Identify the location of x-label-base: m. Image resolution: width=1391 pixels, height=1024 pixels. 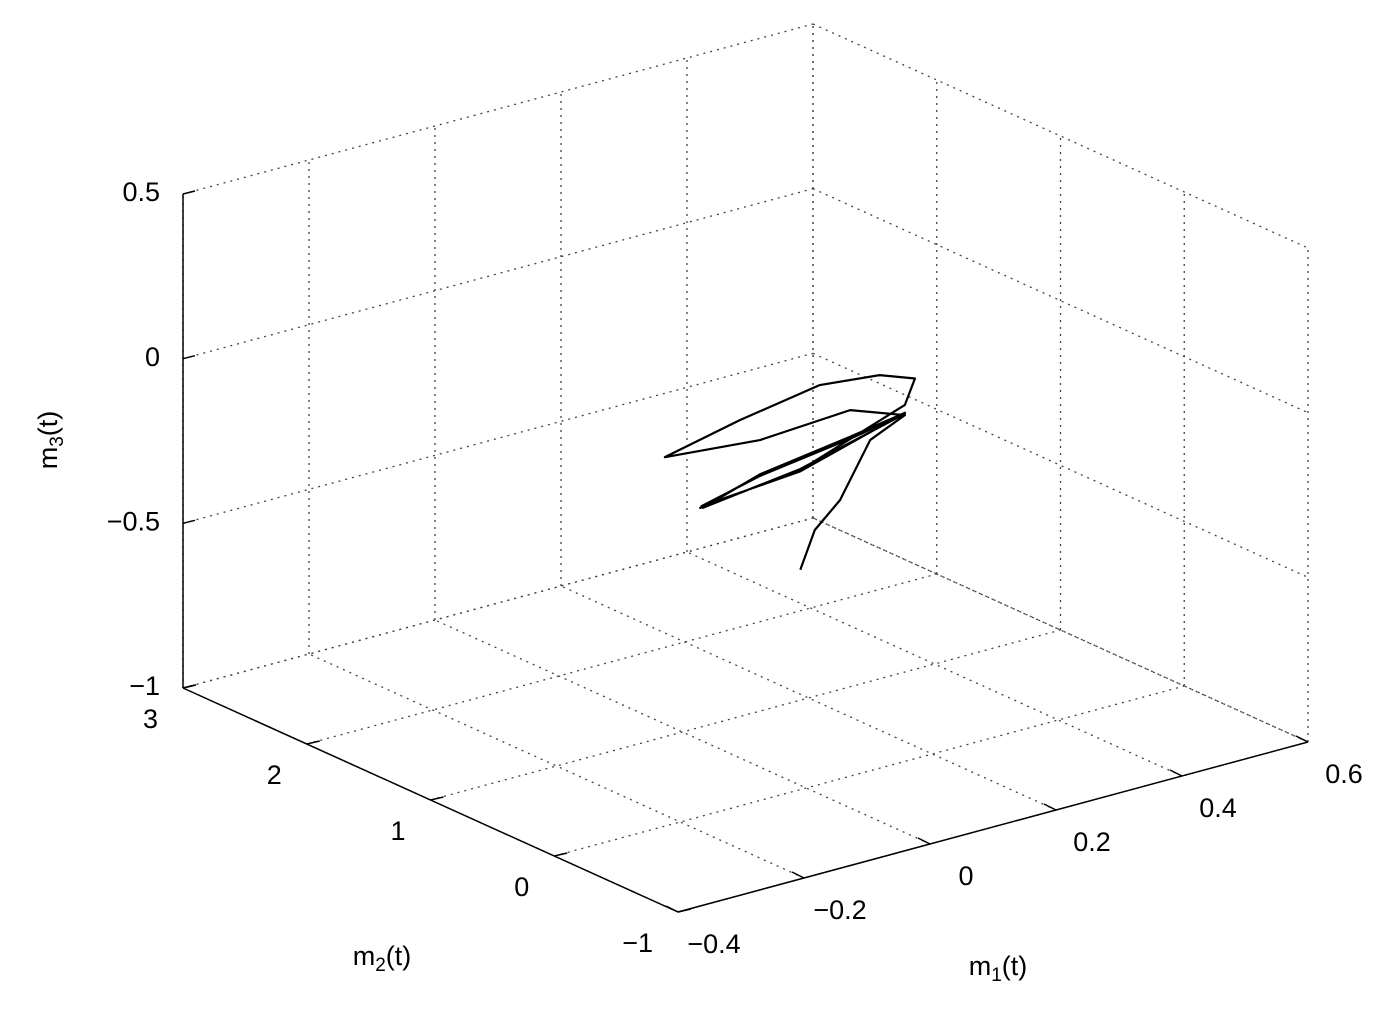
(980, 966).